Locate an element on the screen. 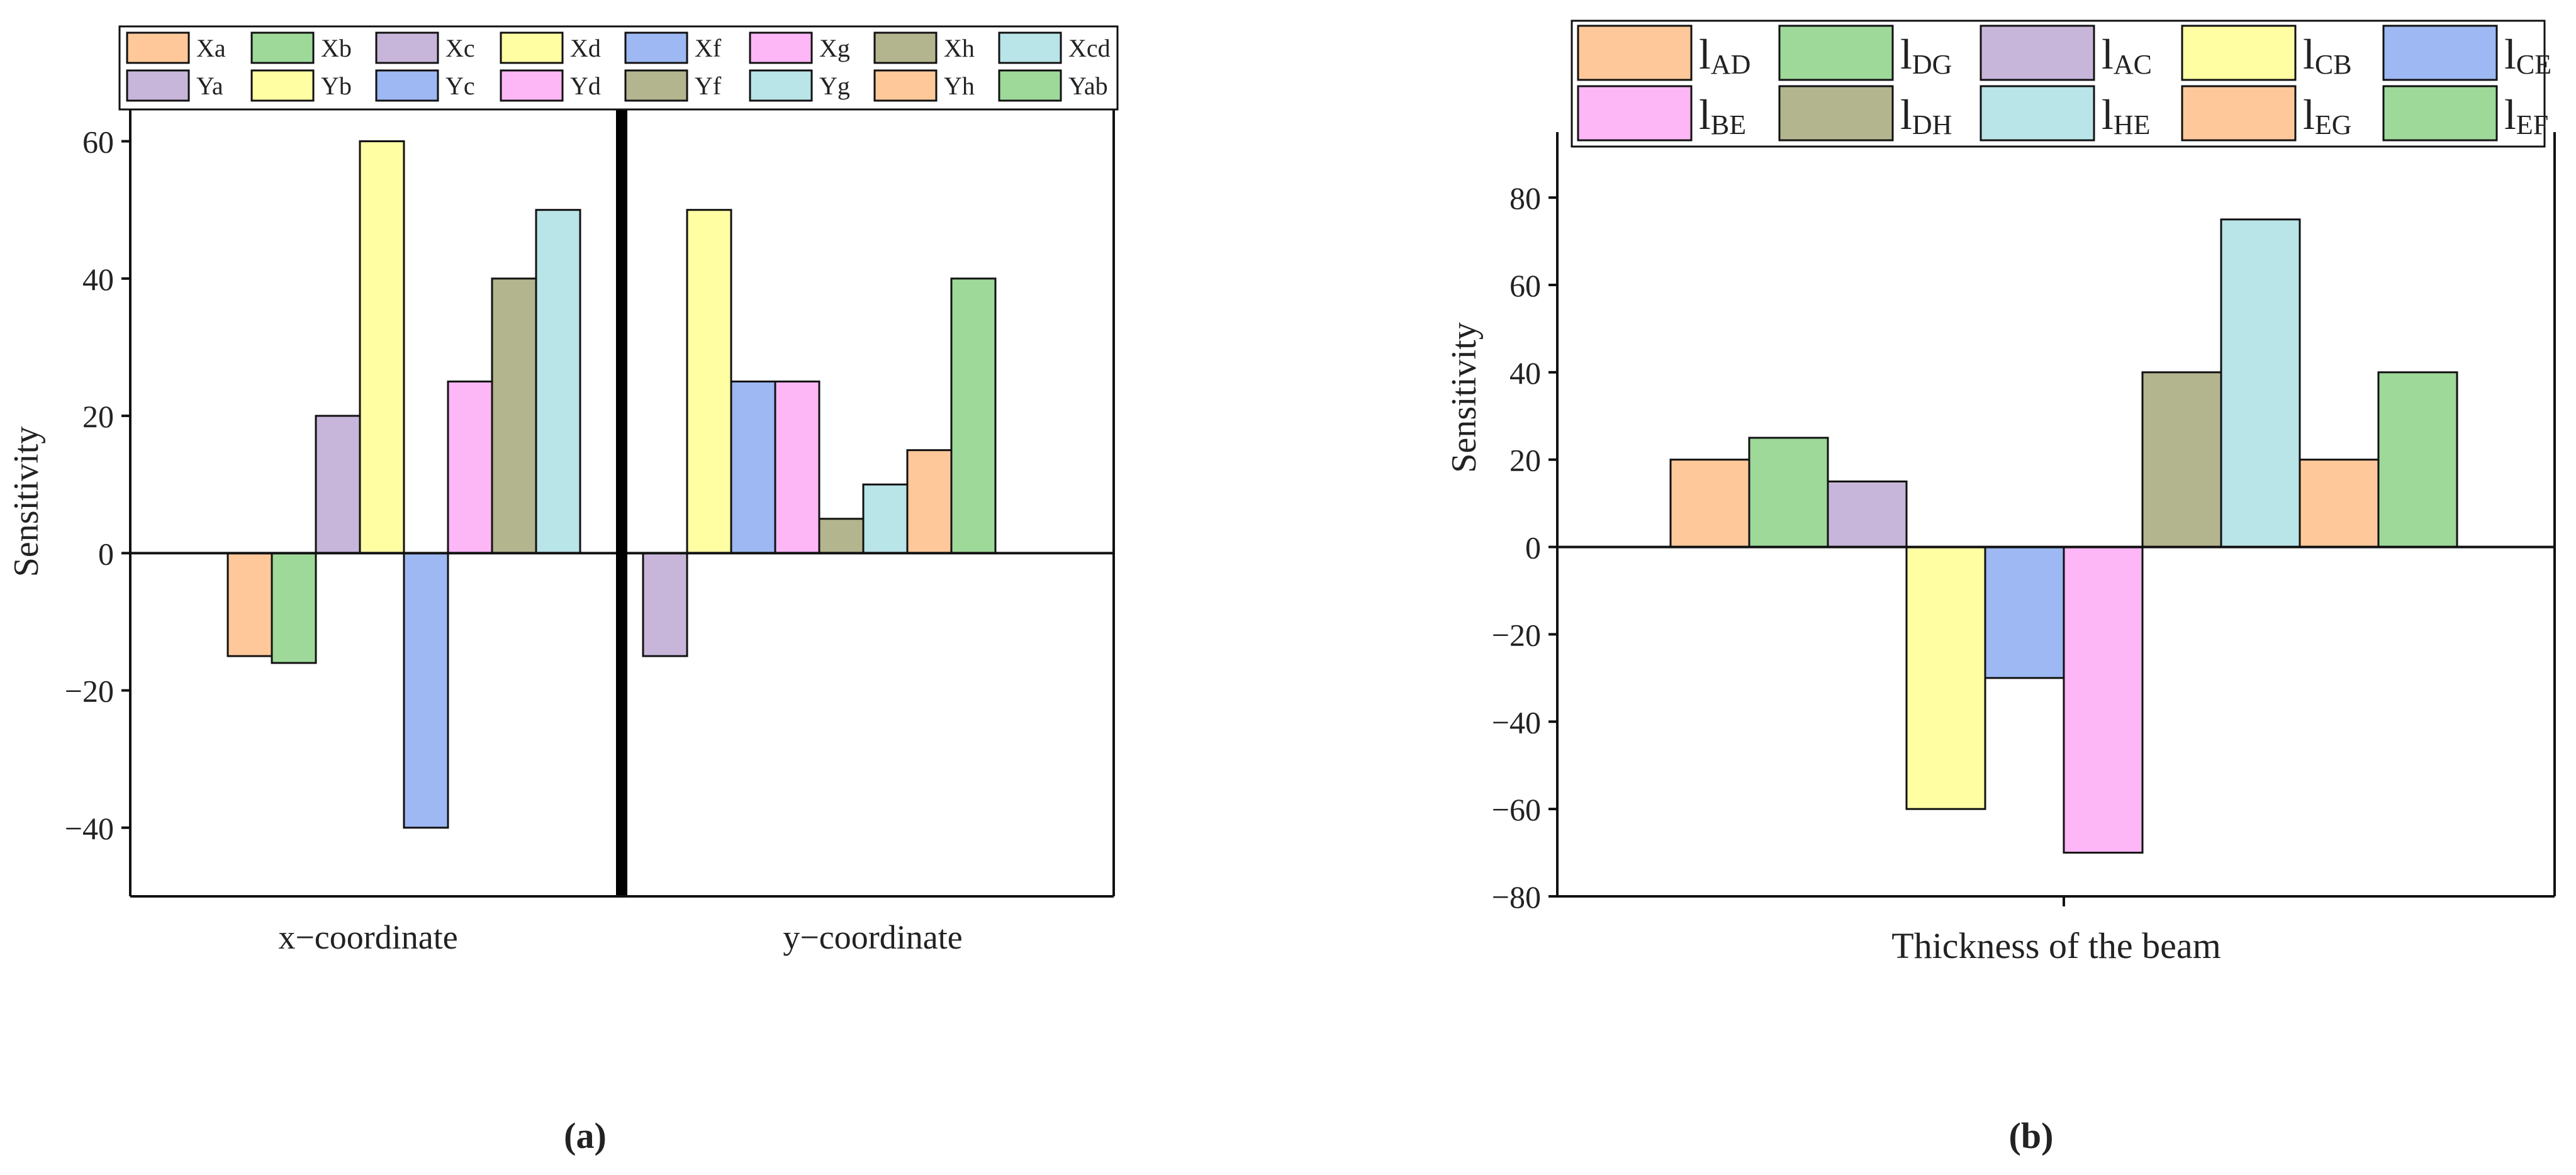 This screenshot has height=1175, width=2576. legend-swatch-yf is located at coordinates (656, 85).